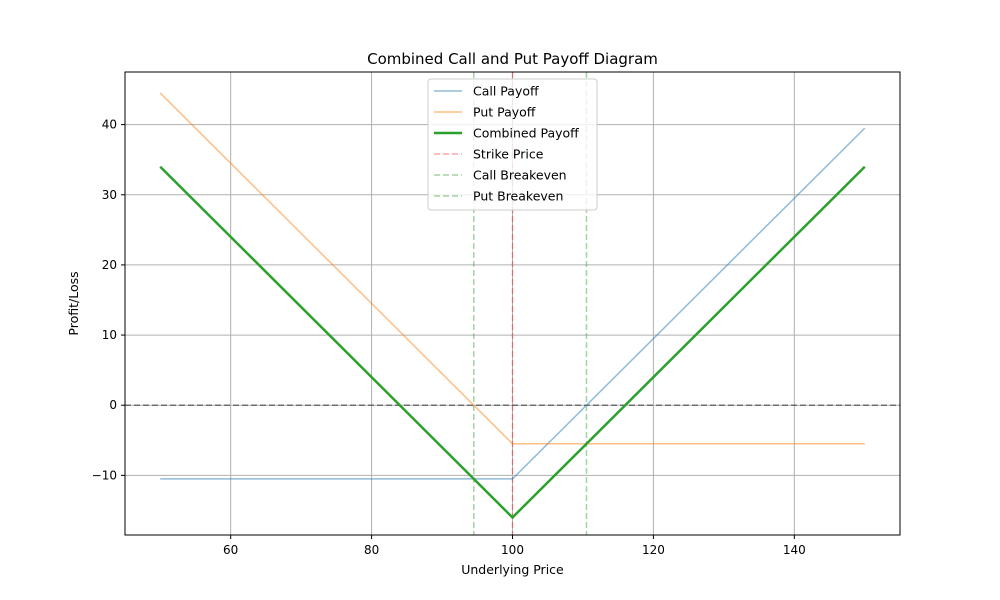 Image resolution: width=1000 pixels, height=600 pixels. I want to click on legend-label: Put Payoff, so click(504, 112).